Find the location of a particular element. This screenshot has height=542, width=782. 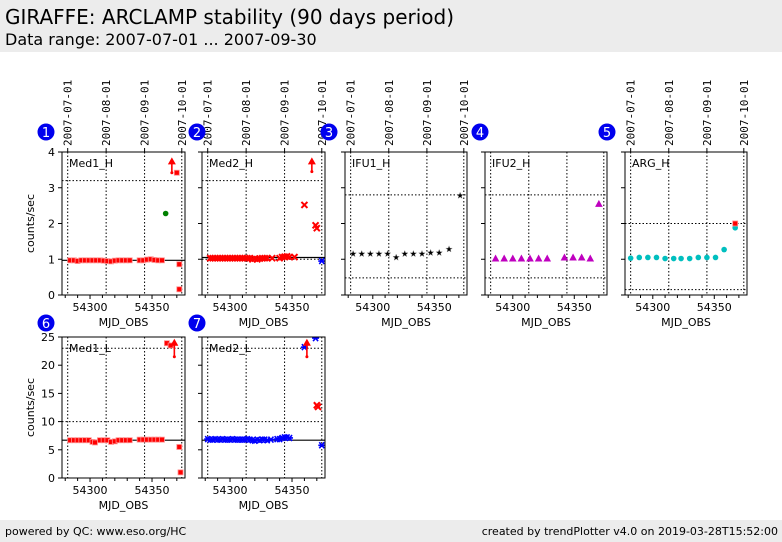

panel-number-badge: 7 is located at coordinates (197, 323).